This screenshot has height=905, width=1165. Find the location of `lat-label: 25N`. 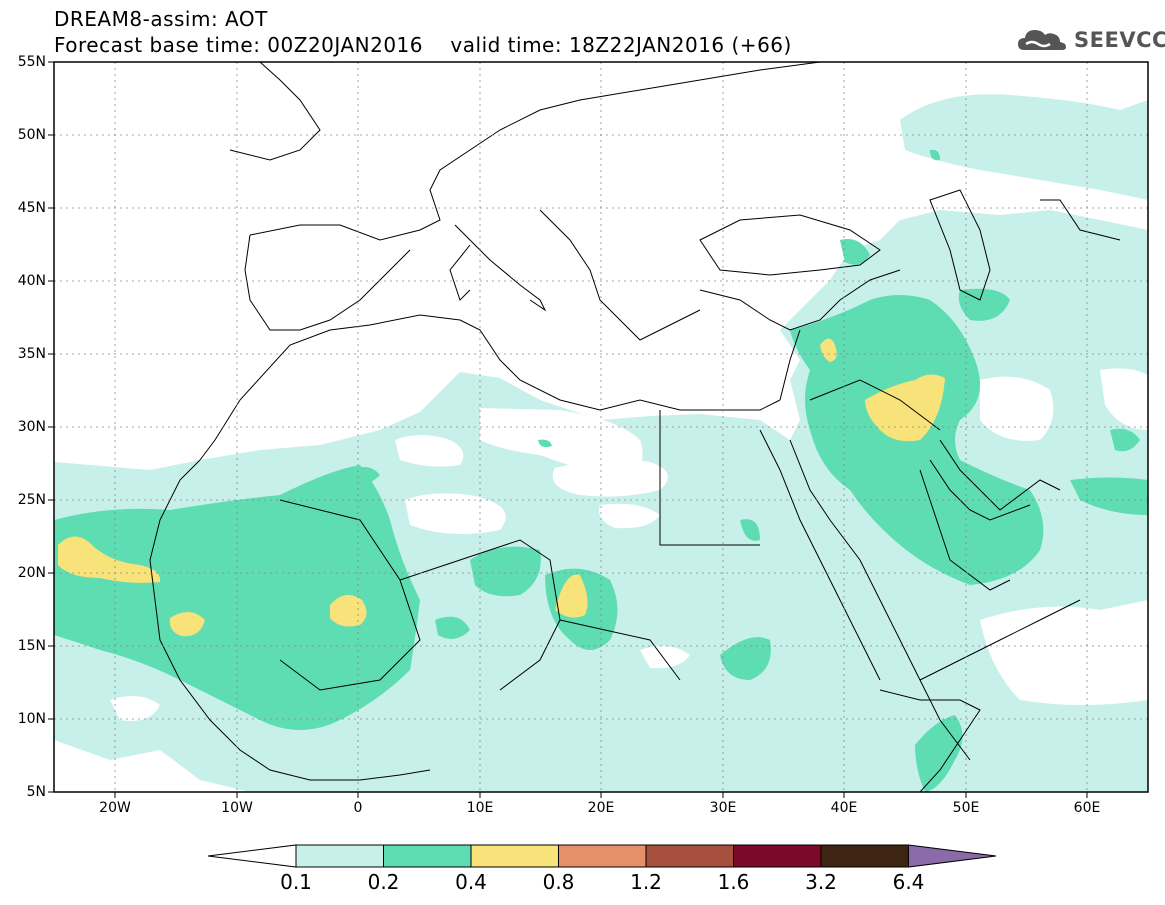

lat-label: 25N is located at coordinates (31, 500).